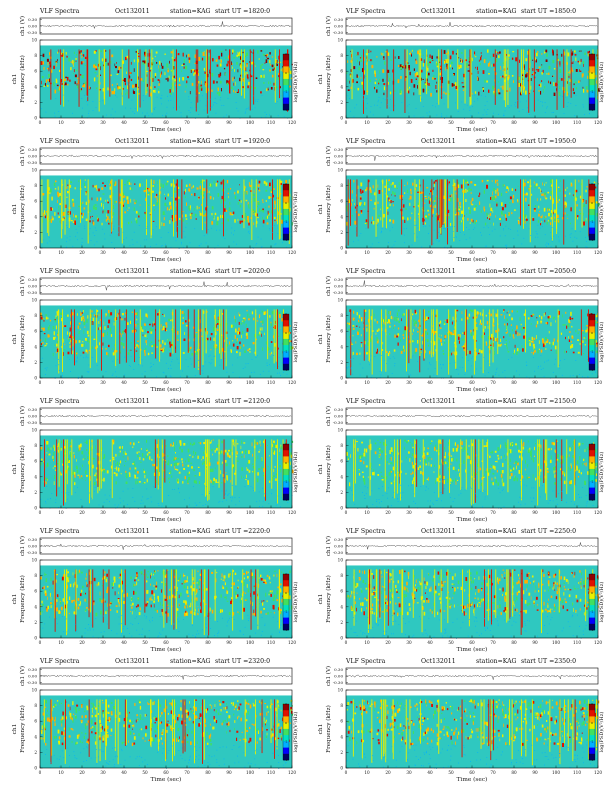 This screenshot has height=792, width=612. I want to click on x-tick-label: 90, so click(229, 252).